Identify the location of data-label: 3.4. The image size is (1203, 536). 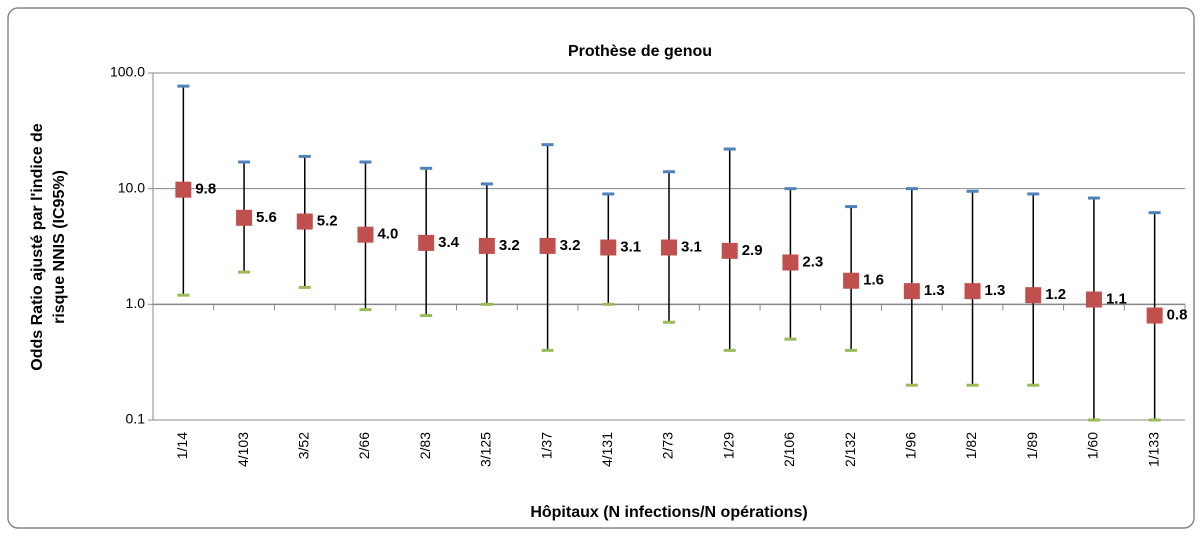
(449, 242).